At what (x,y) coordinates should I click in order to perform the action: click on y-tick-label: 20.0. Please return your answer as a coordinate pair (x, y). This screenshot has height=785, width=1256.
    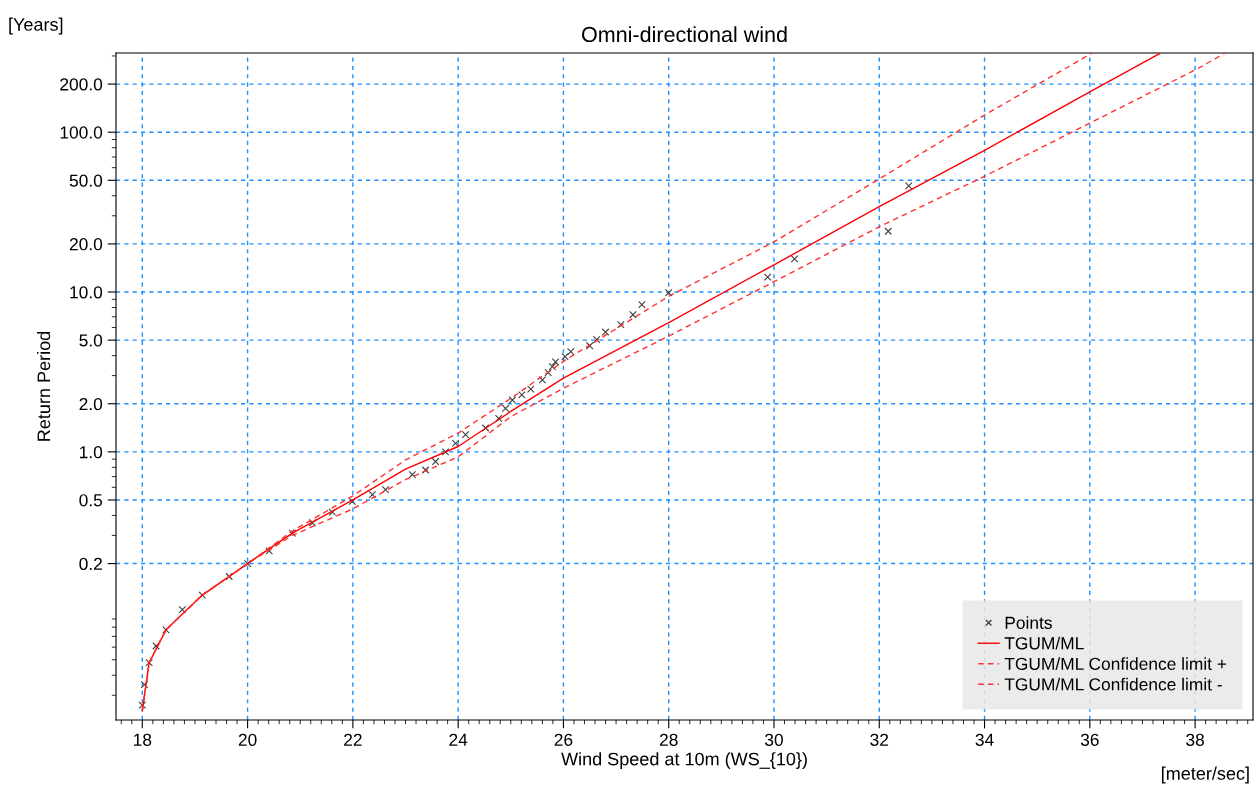
    Looking at the image, I should click on (86, 244).